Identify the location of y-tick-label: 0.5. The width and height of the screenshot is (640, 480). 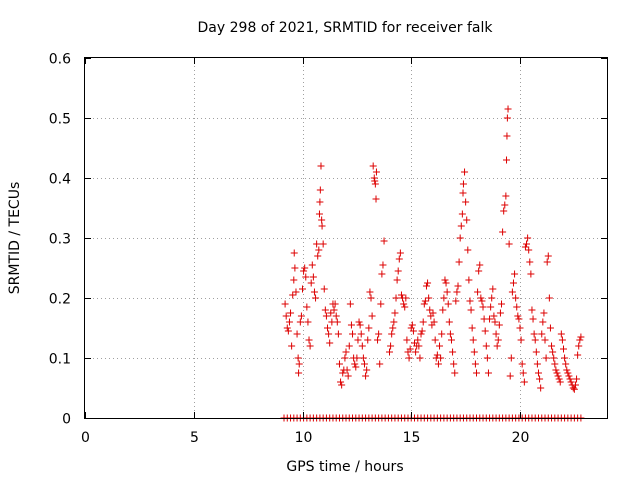
(60, 120).